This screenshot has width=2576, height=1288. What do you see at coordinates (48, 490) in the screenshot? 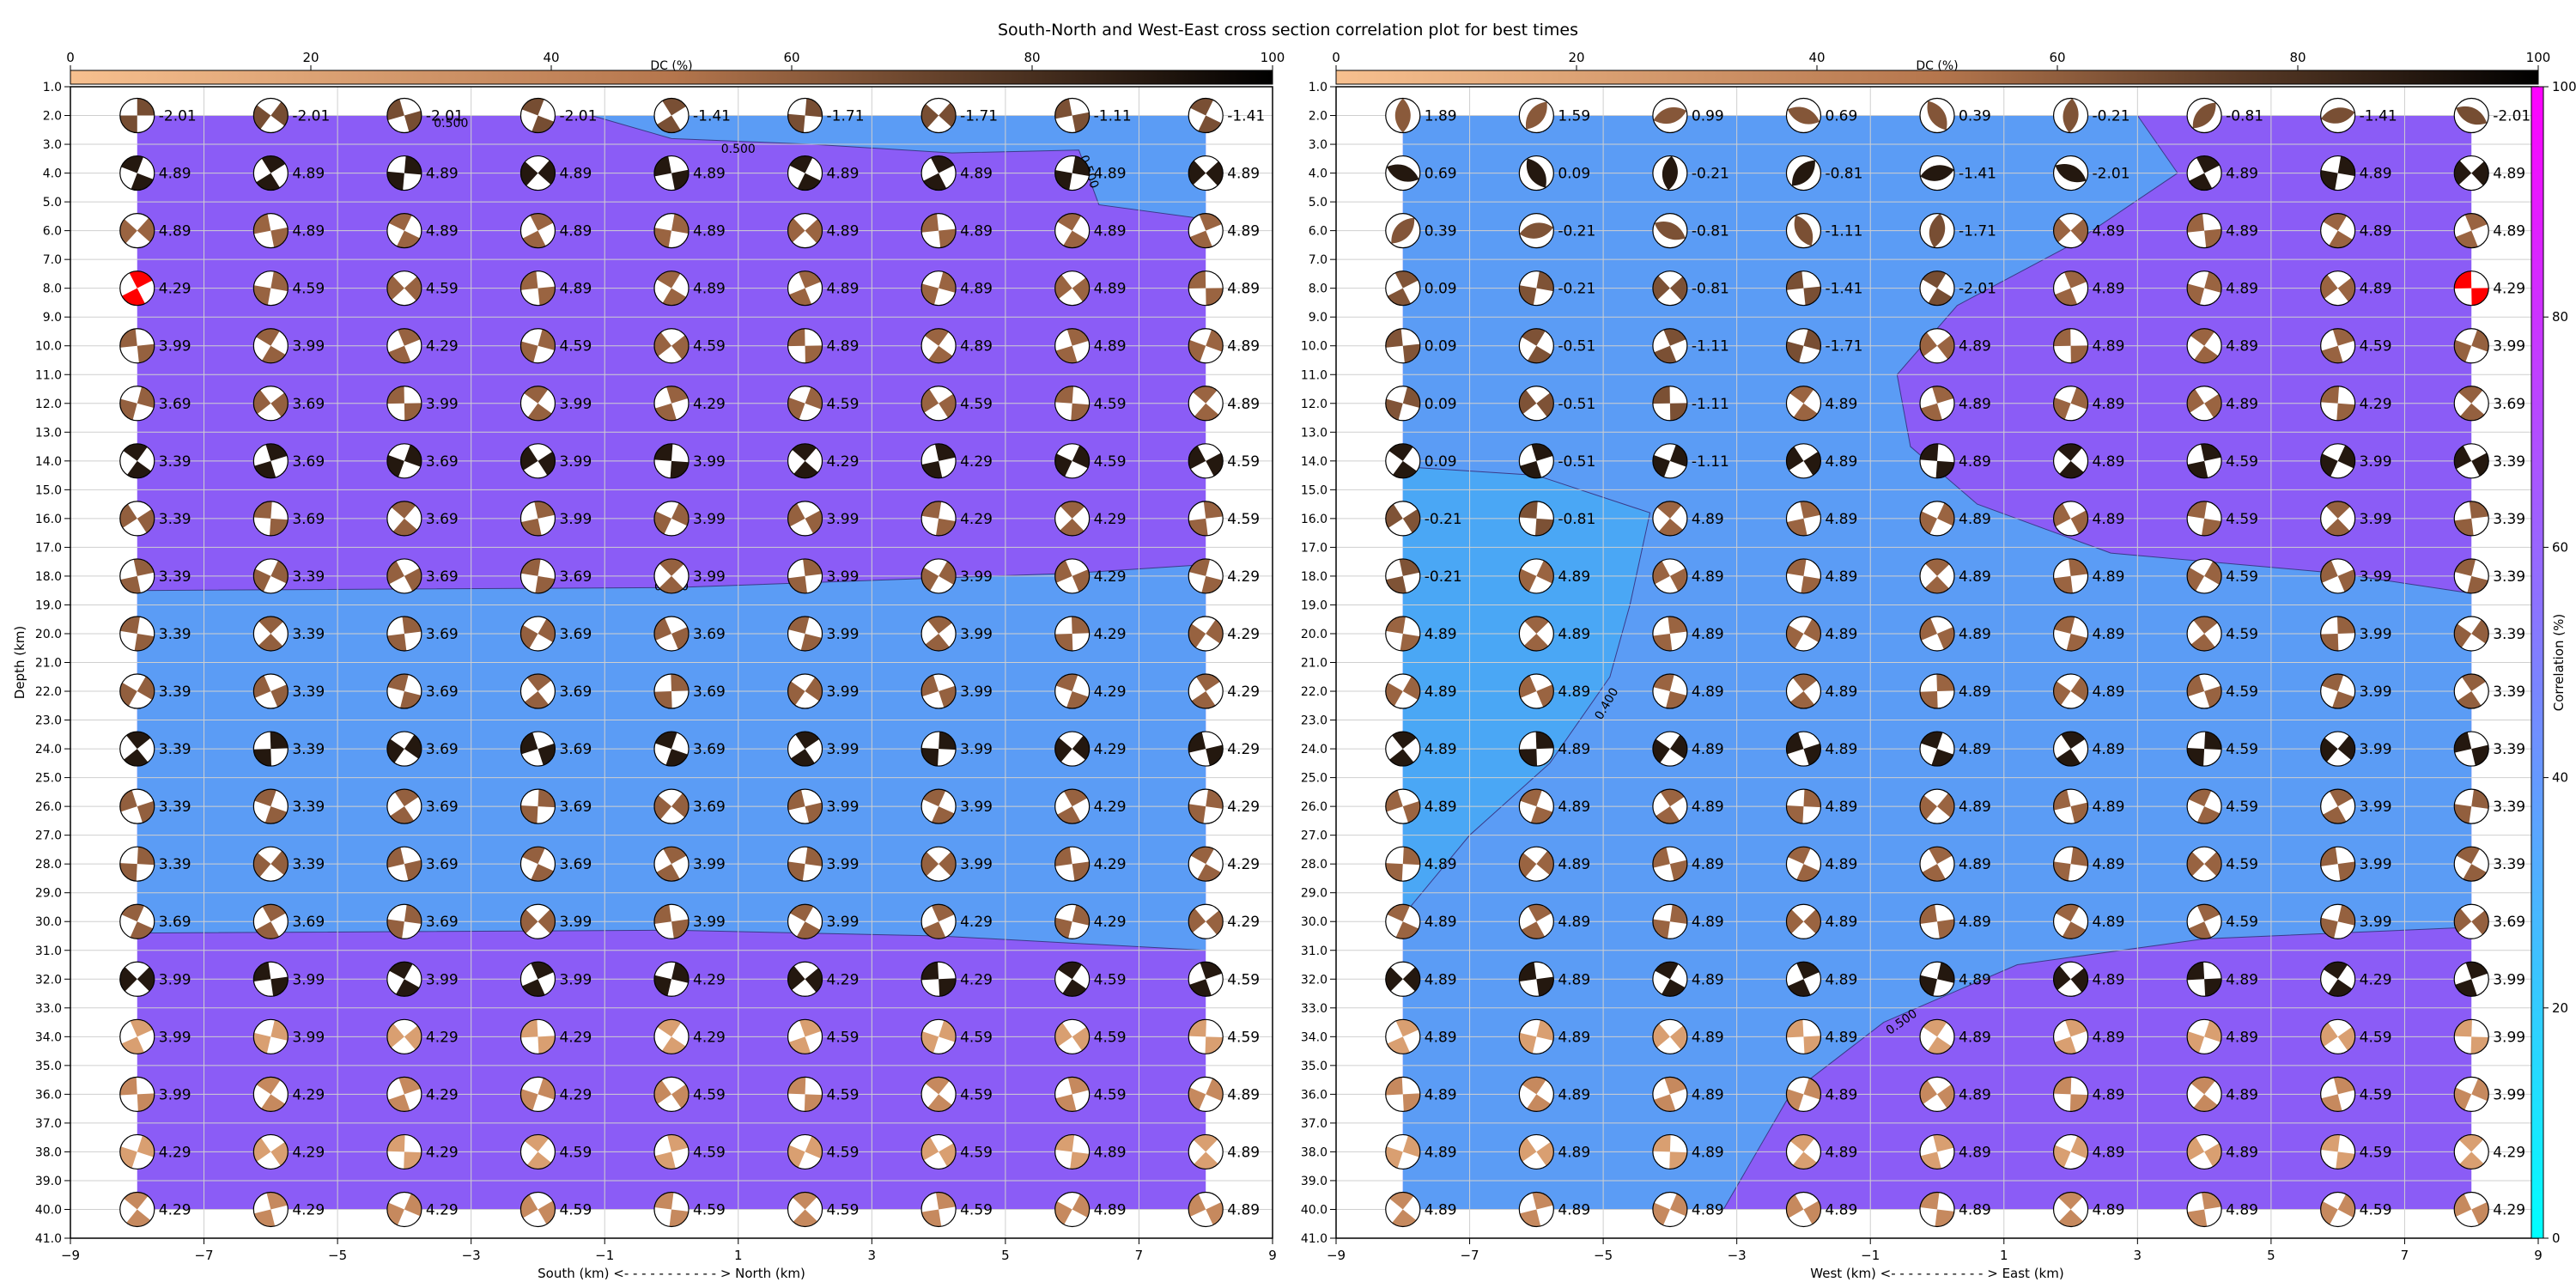
I see `y-tick-label: 15.0` at bounding box center [48, 490].